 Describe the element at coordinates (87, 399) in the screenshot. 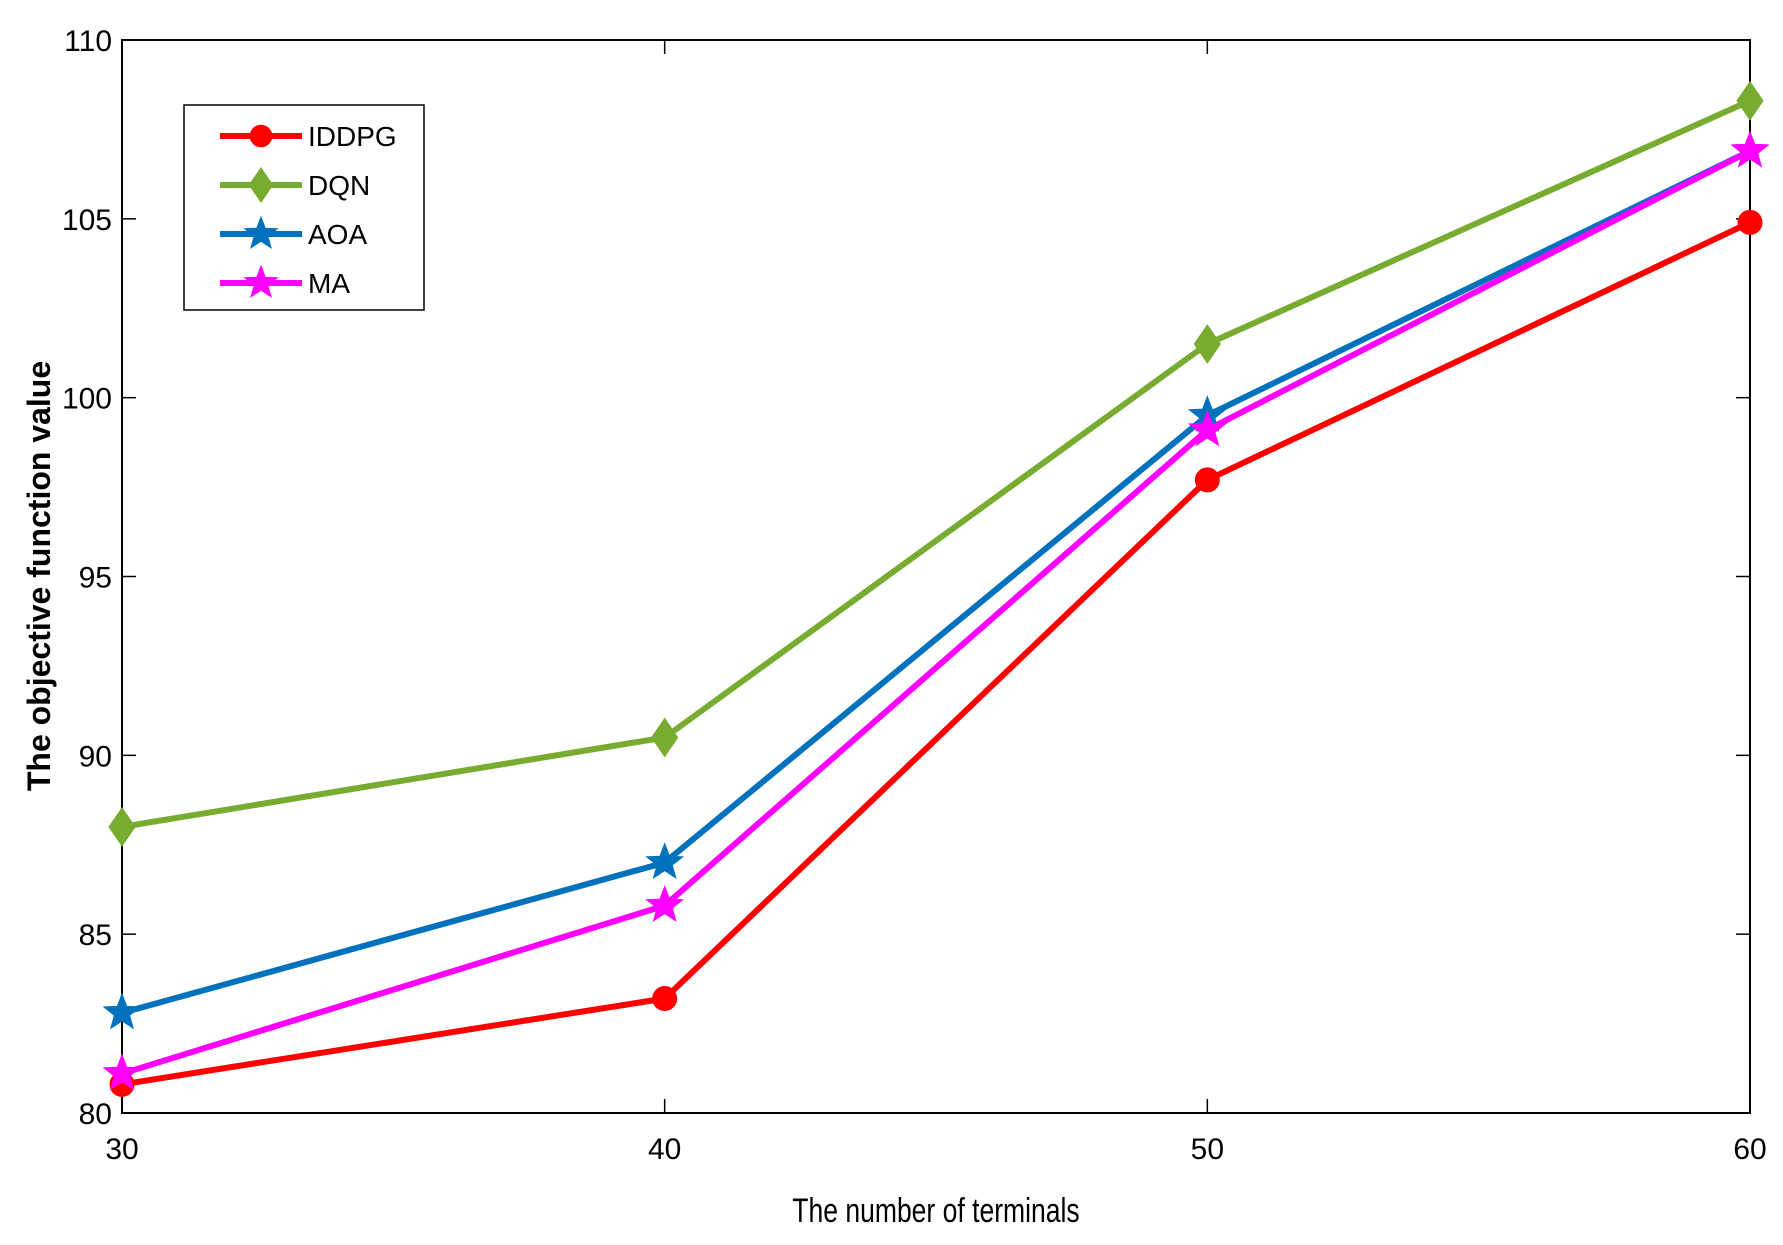

I see `y-tick-label-100: 100` at that location.